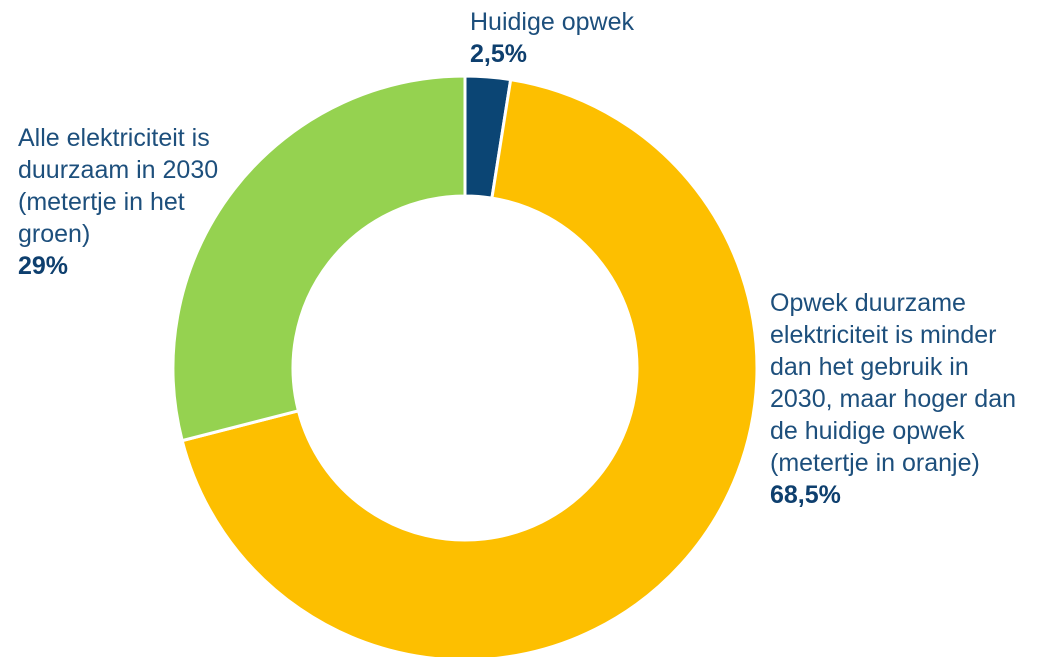 The width and height of the screenshot is (1037, 657). I want to click on slice-label-value: 68,5%, so click(805, 495).